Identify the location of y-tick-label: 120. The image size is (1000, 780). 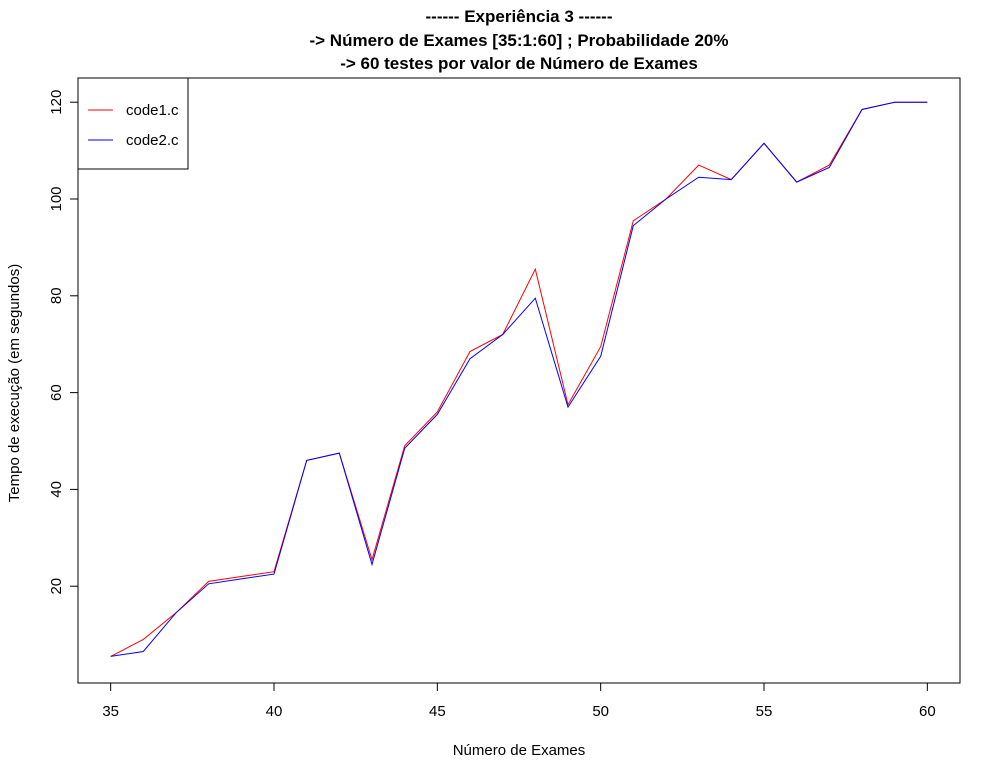
(56, 102).